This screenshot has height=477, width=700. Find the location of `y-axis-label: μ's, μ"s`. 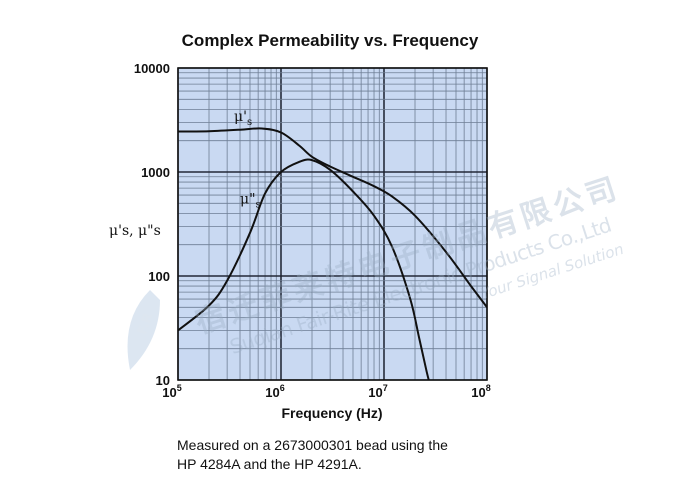

y-axis-label: μ's, μ"s is located at coordinates (135, 231).